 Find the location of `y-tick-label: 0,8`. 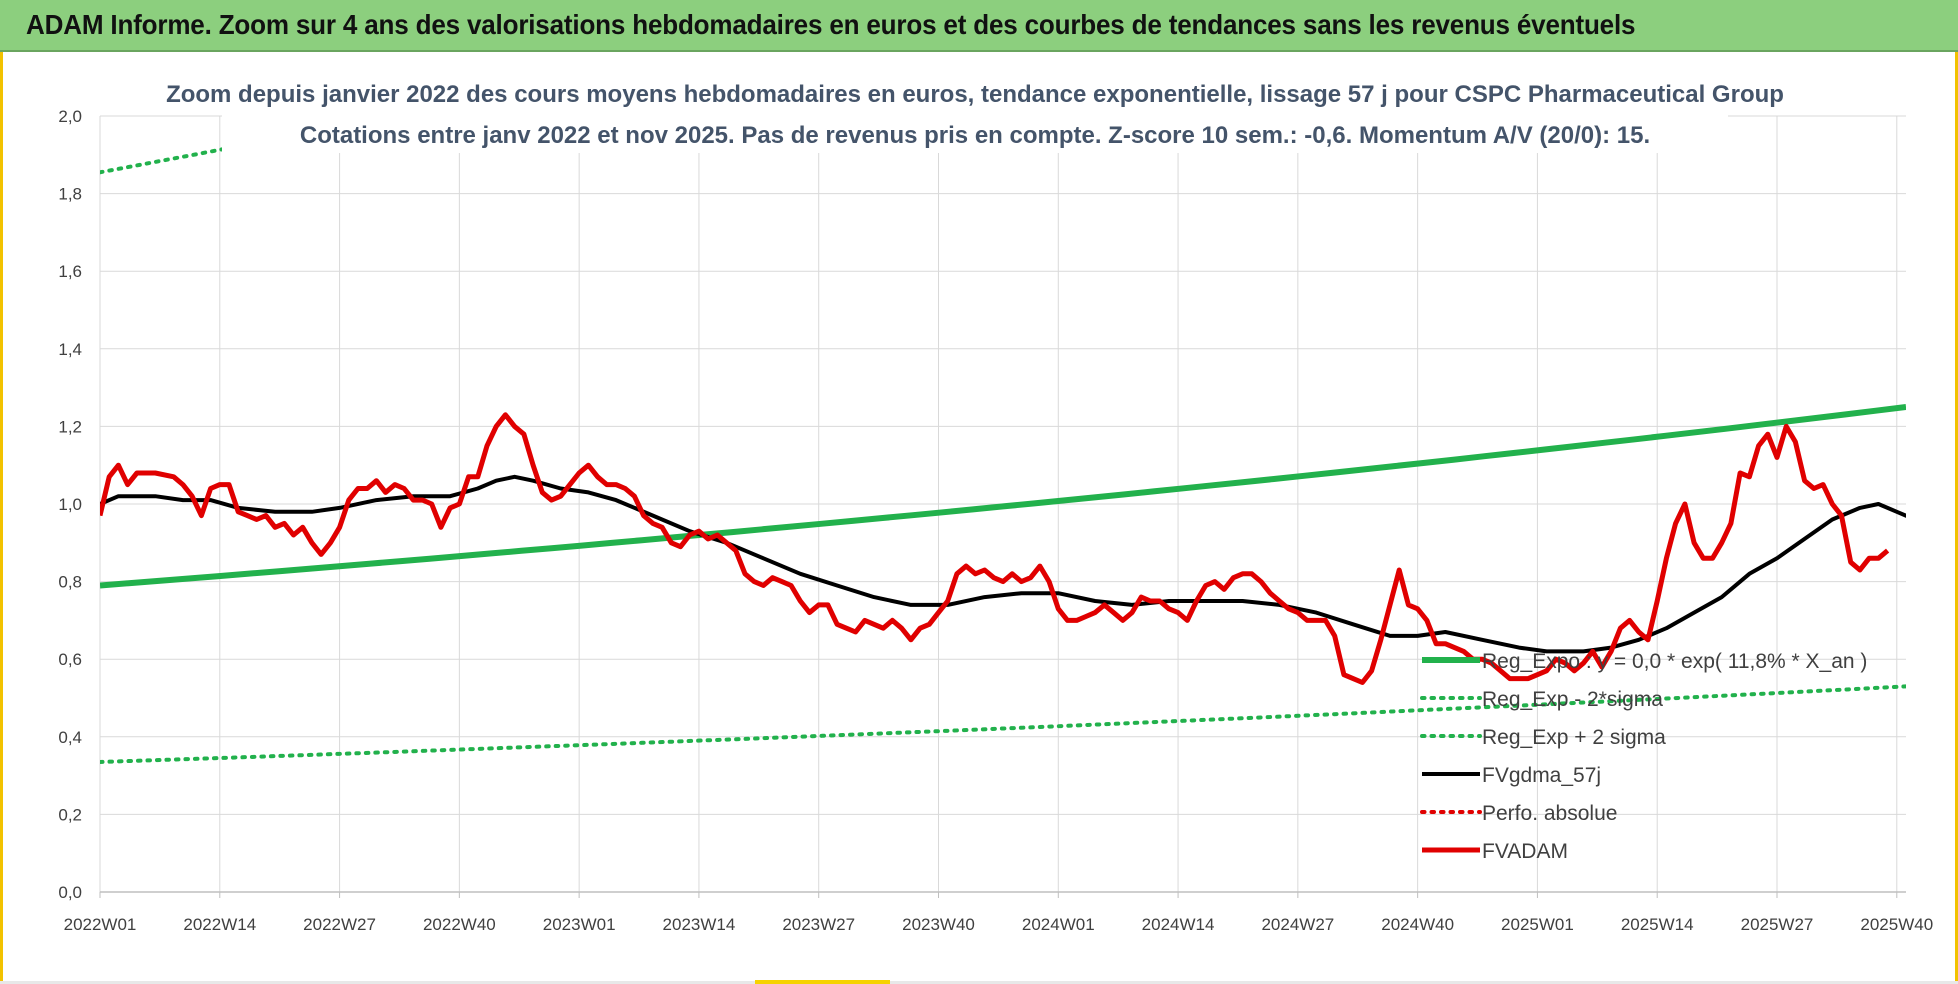

y-tick-label: 0,8 is located at coordinates (70, 582).